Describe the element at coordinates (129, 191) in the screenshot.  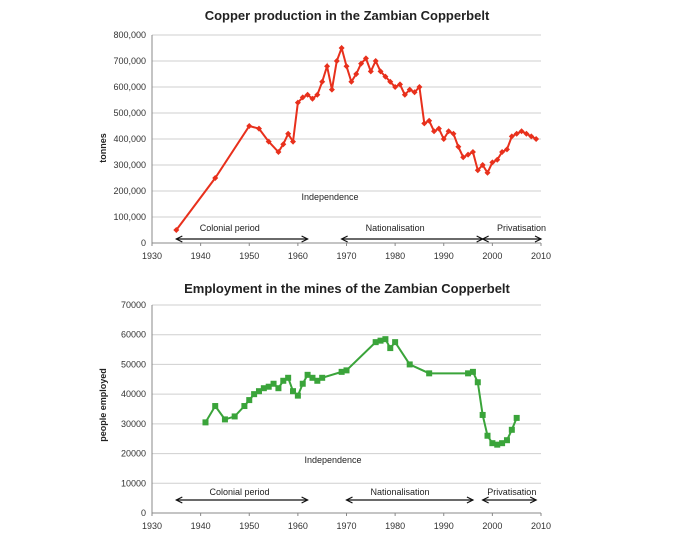
I see `y-tick-label: 200,000` at that location.